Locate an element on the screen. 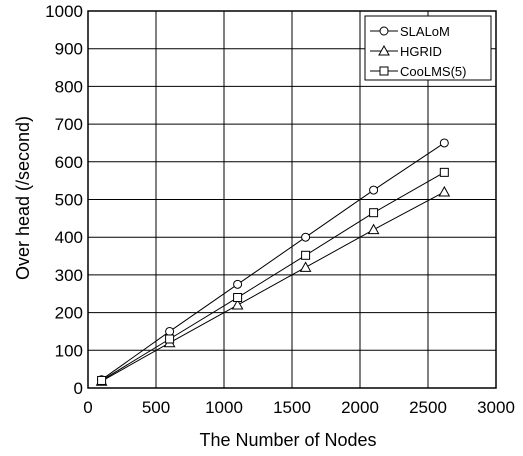 The height and width of the screenshot is (456, 523). y-tick-label: 700 is located at coordinates (69, 124).